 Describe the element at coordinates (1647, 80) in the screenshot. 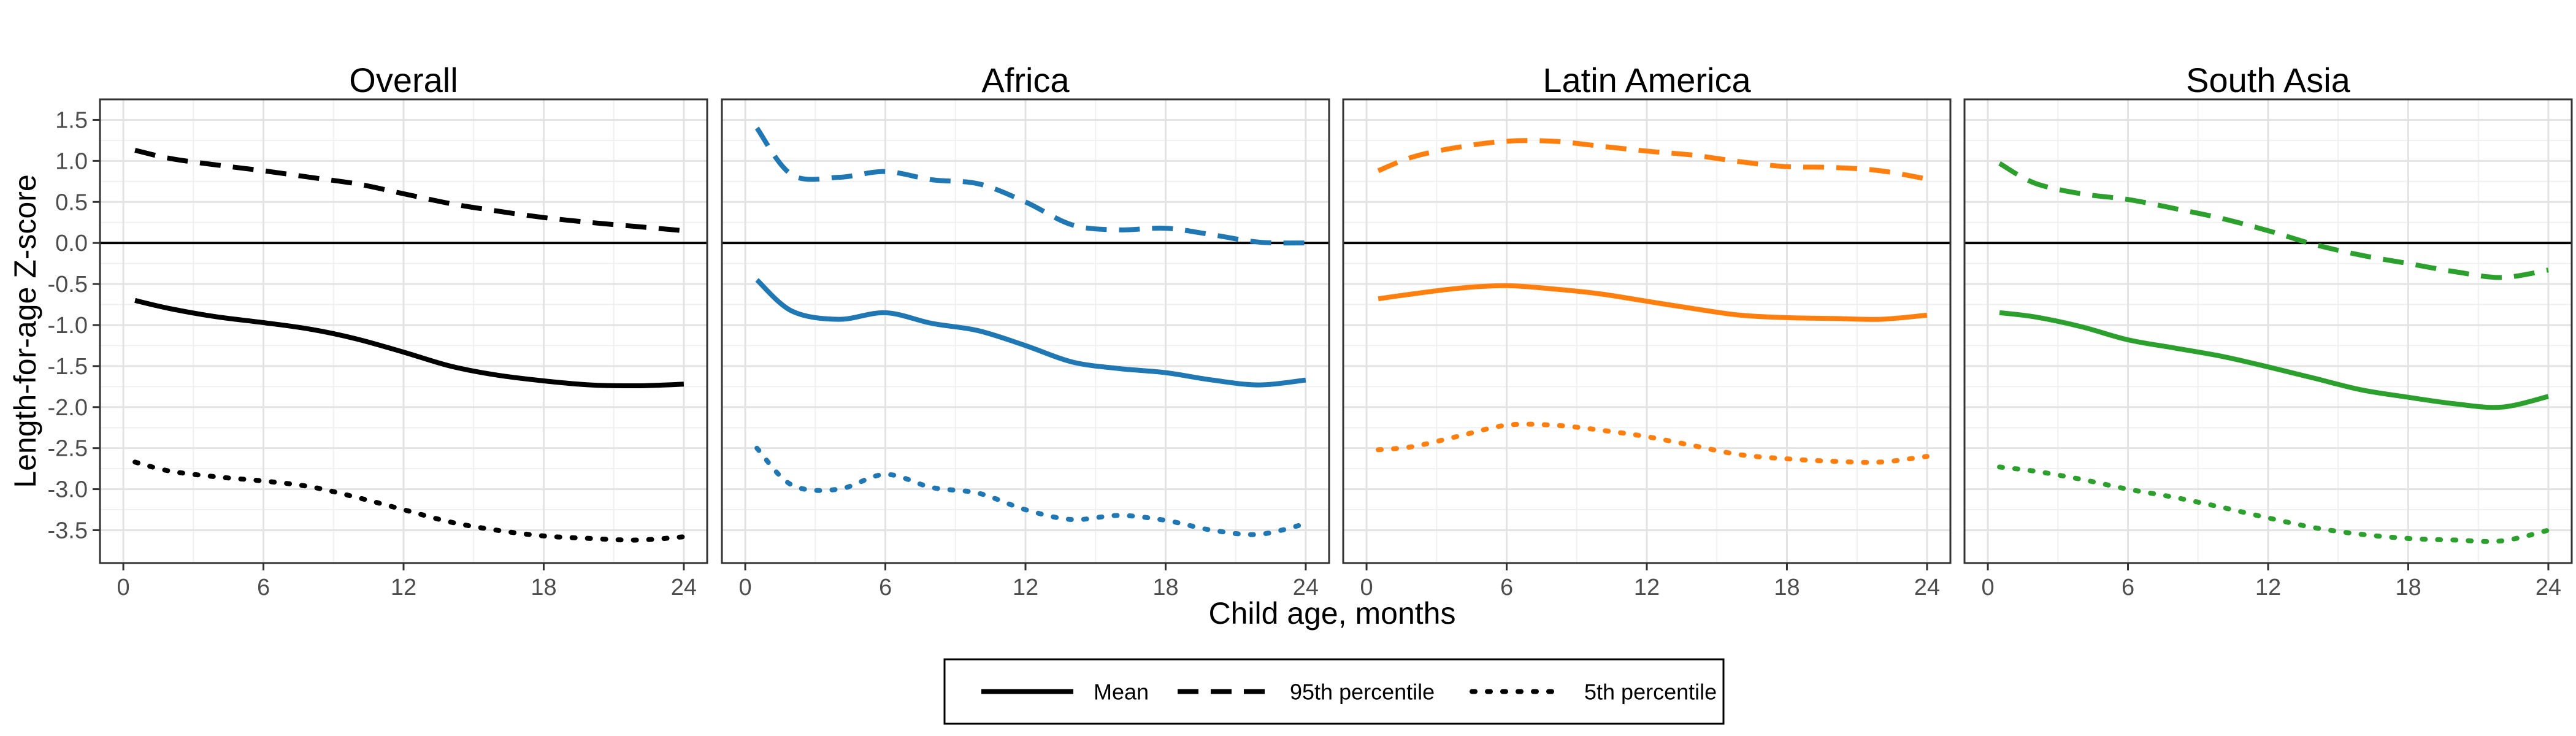

I see `panel-title: Latin America` at that location.